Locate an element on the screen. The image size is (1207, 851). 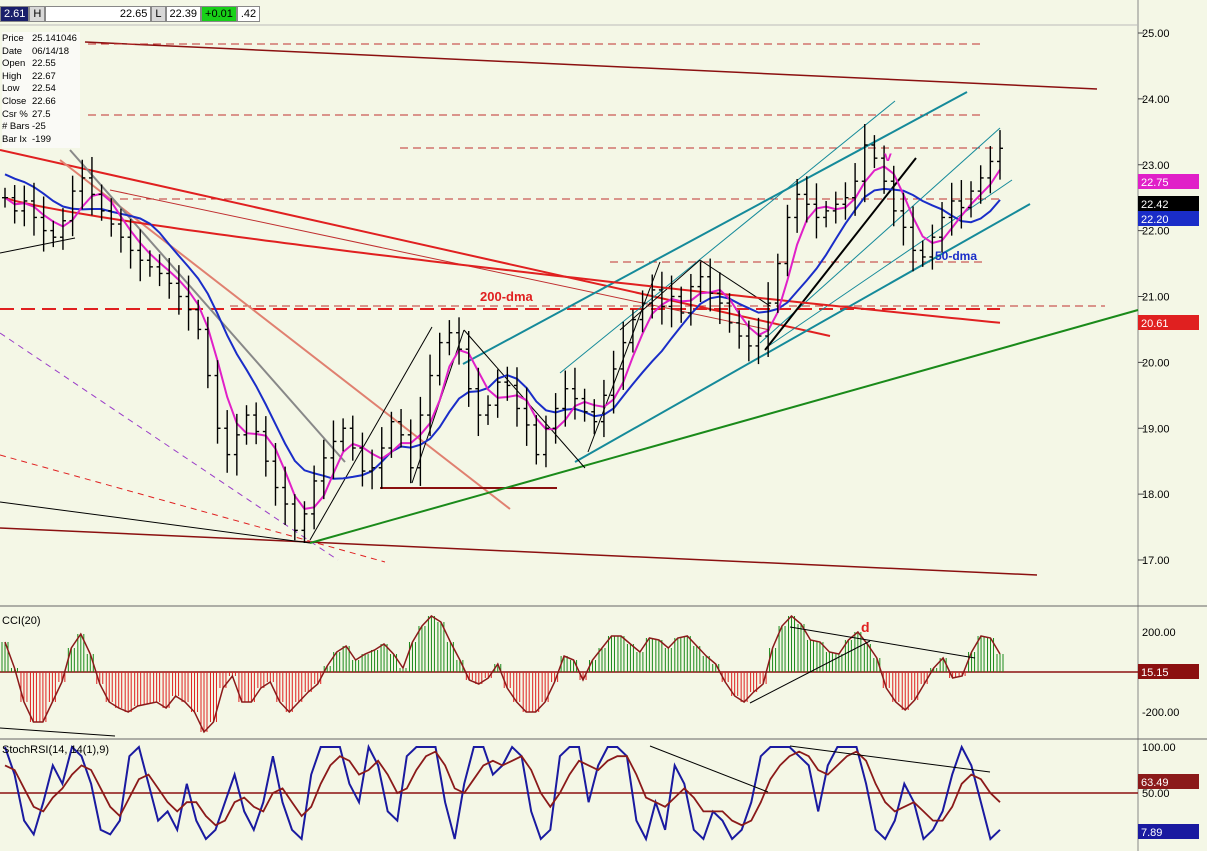
info-value: 27.5 is located at coordinates (41, 114).